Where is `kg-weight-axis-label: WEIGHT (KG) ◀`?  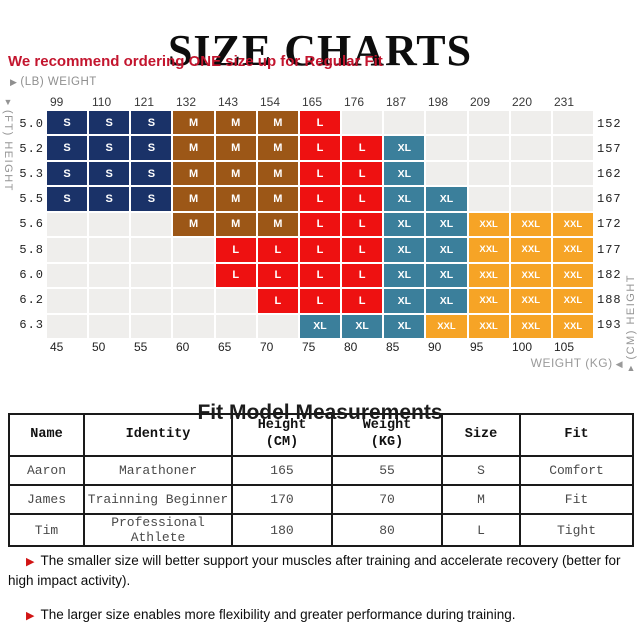 kg-weight-axis-label: WEIGHT (KG) ◀ is located at coordinates (577, 363).